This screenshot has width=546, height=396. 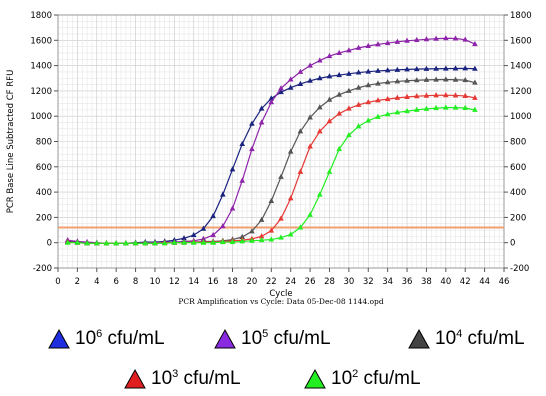 I want to click on y-tick-label: 1600, so click(x=41, y=41).